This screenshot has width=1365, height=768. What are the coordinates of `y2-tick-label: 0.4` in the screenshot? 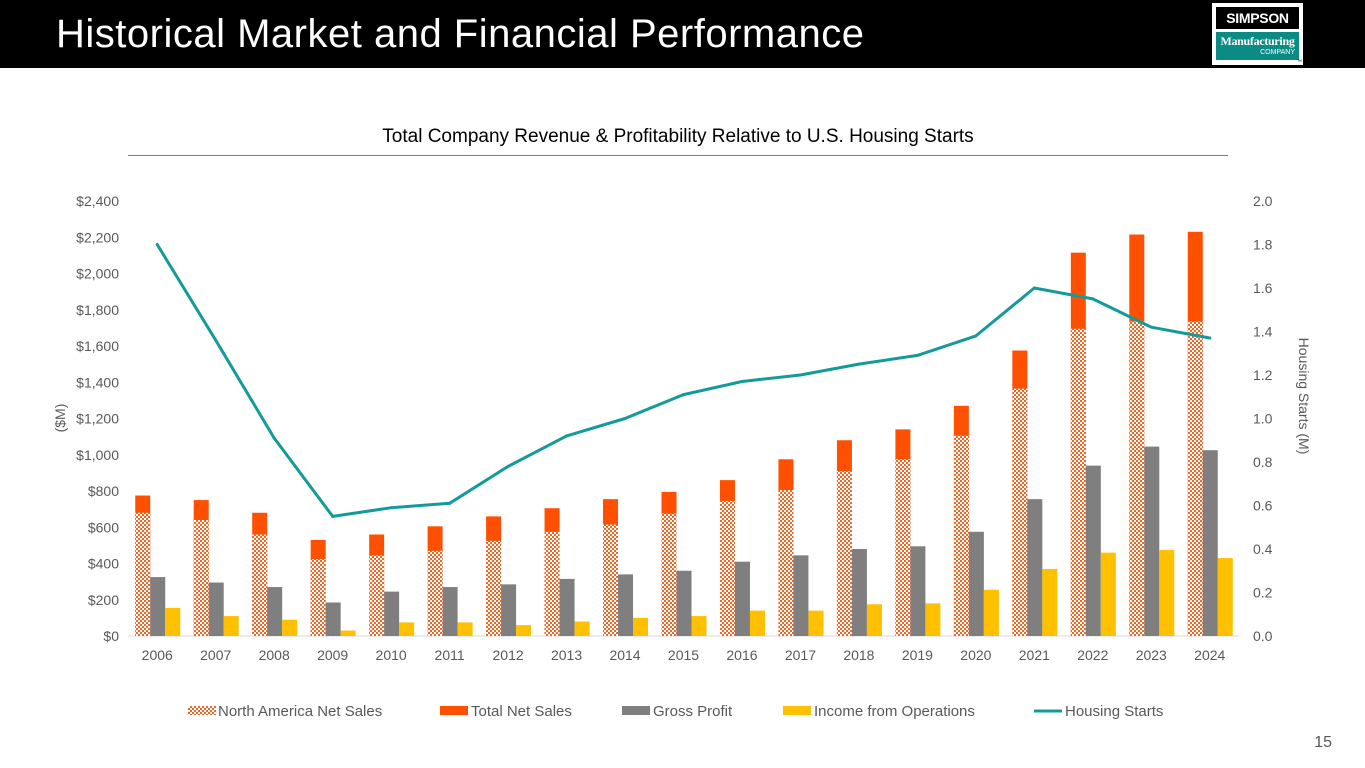 It's located at (1263, 549).